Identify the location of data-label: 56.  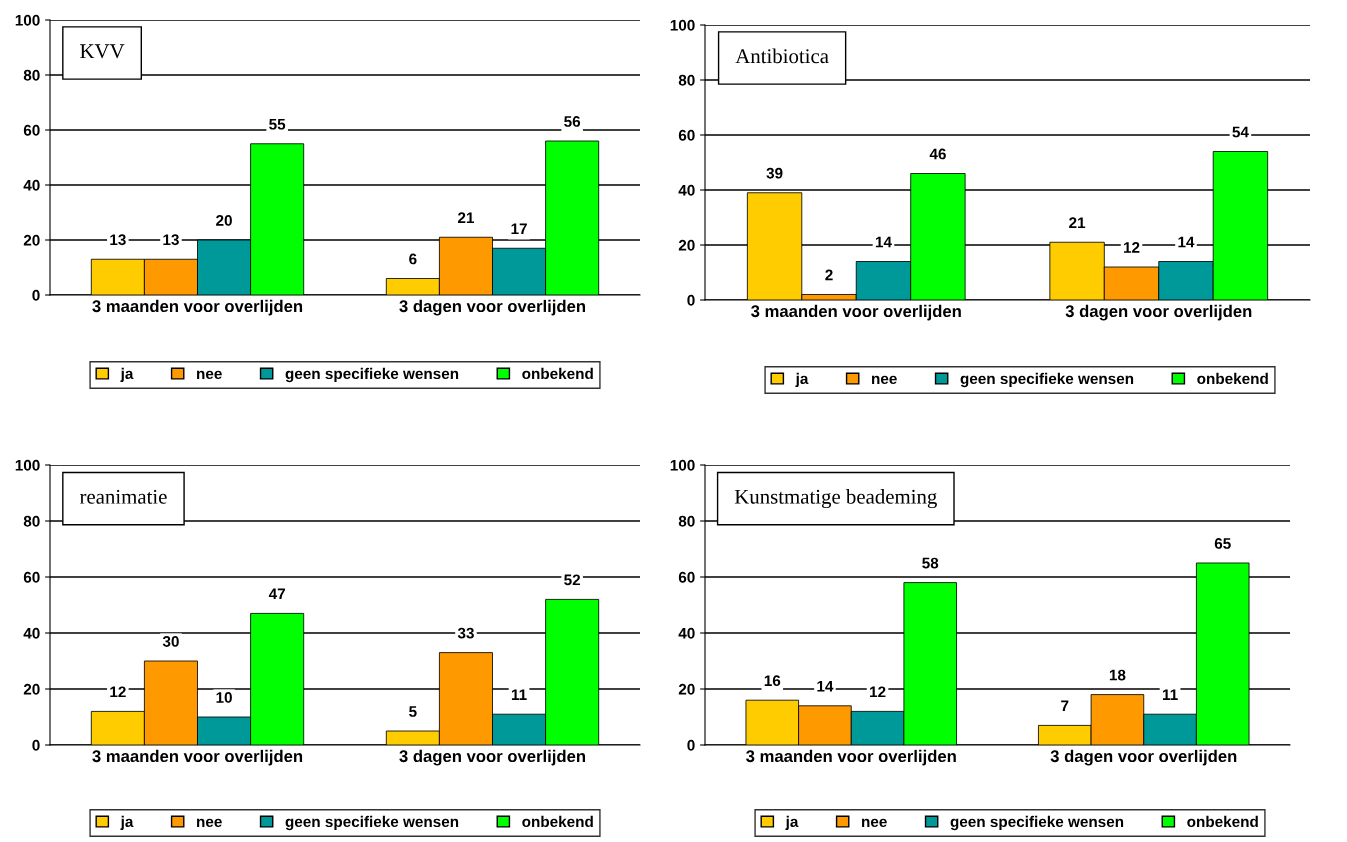
(572, 121).